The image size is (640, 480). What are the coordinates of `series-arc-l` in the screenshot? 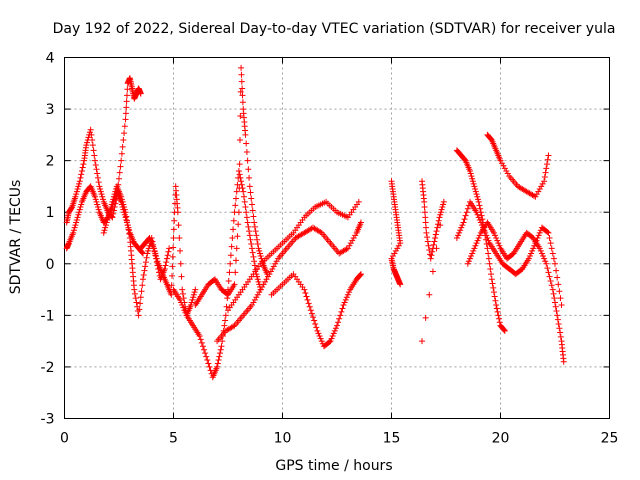 It's located at (480, 240).